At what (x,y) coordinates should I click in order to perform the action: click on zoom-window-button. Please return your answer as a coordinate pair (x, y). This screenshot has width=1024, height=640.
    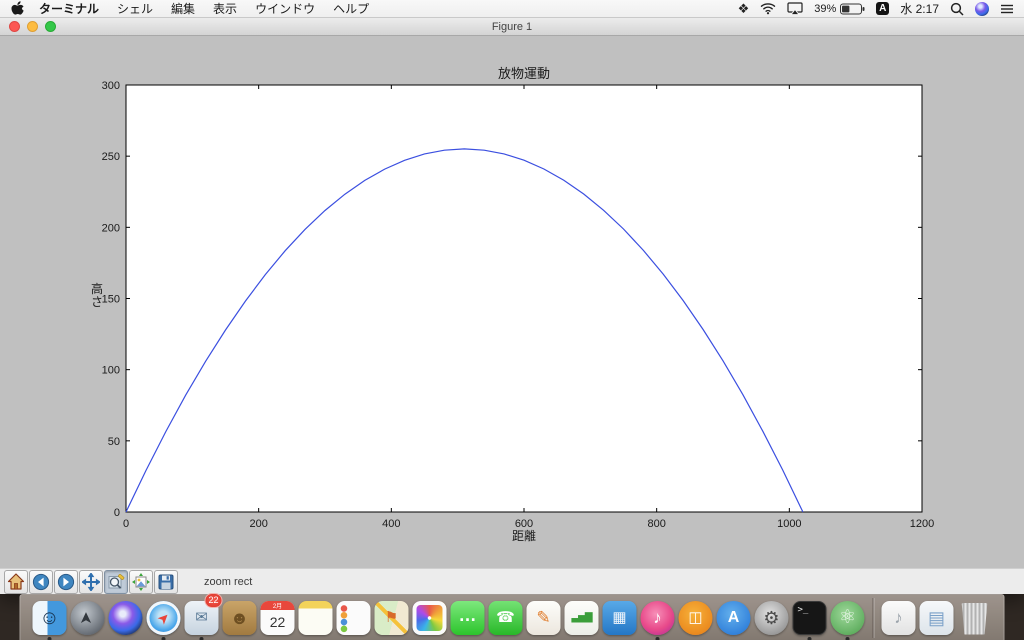
    Looking at the image, I should click on (50, 26).